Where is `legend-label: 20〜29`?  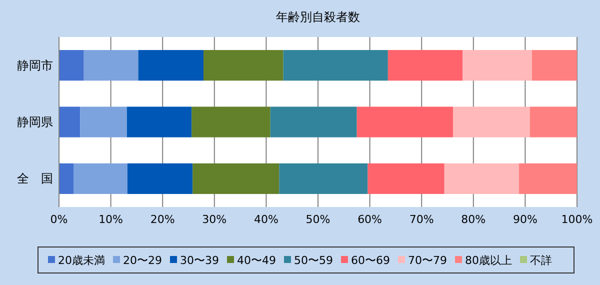
legend-label: 20〜29 is located at coordinates (142, 260).